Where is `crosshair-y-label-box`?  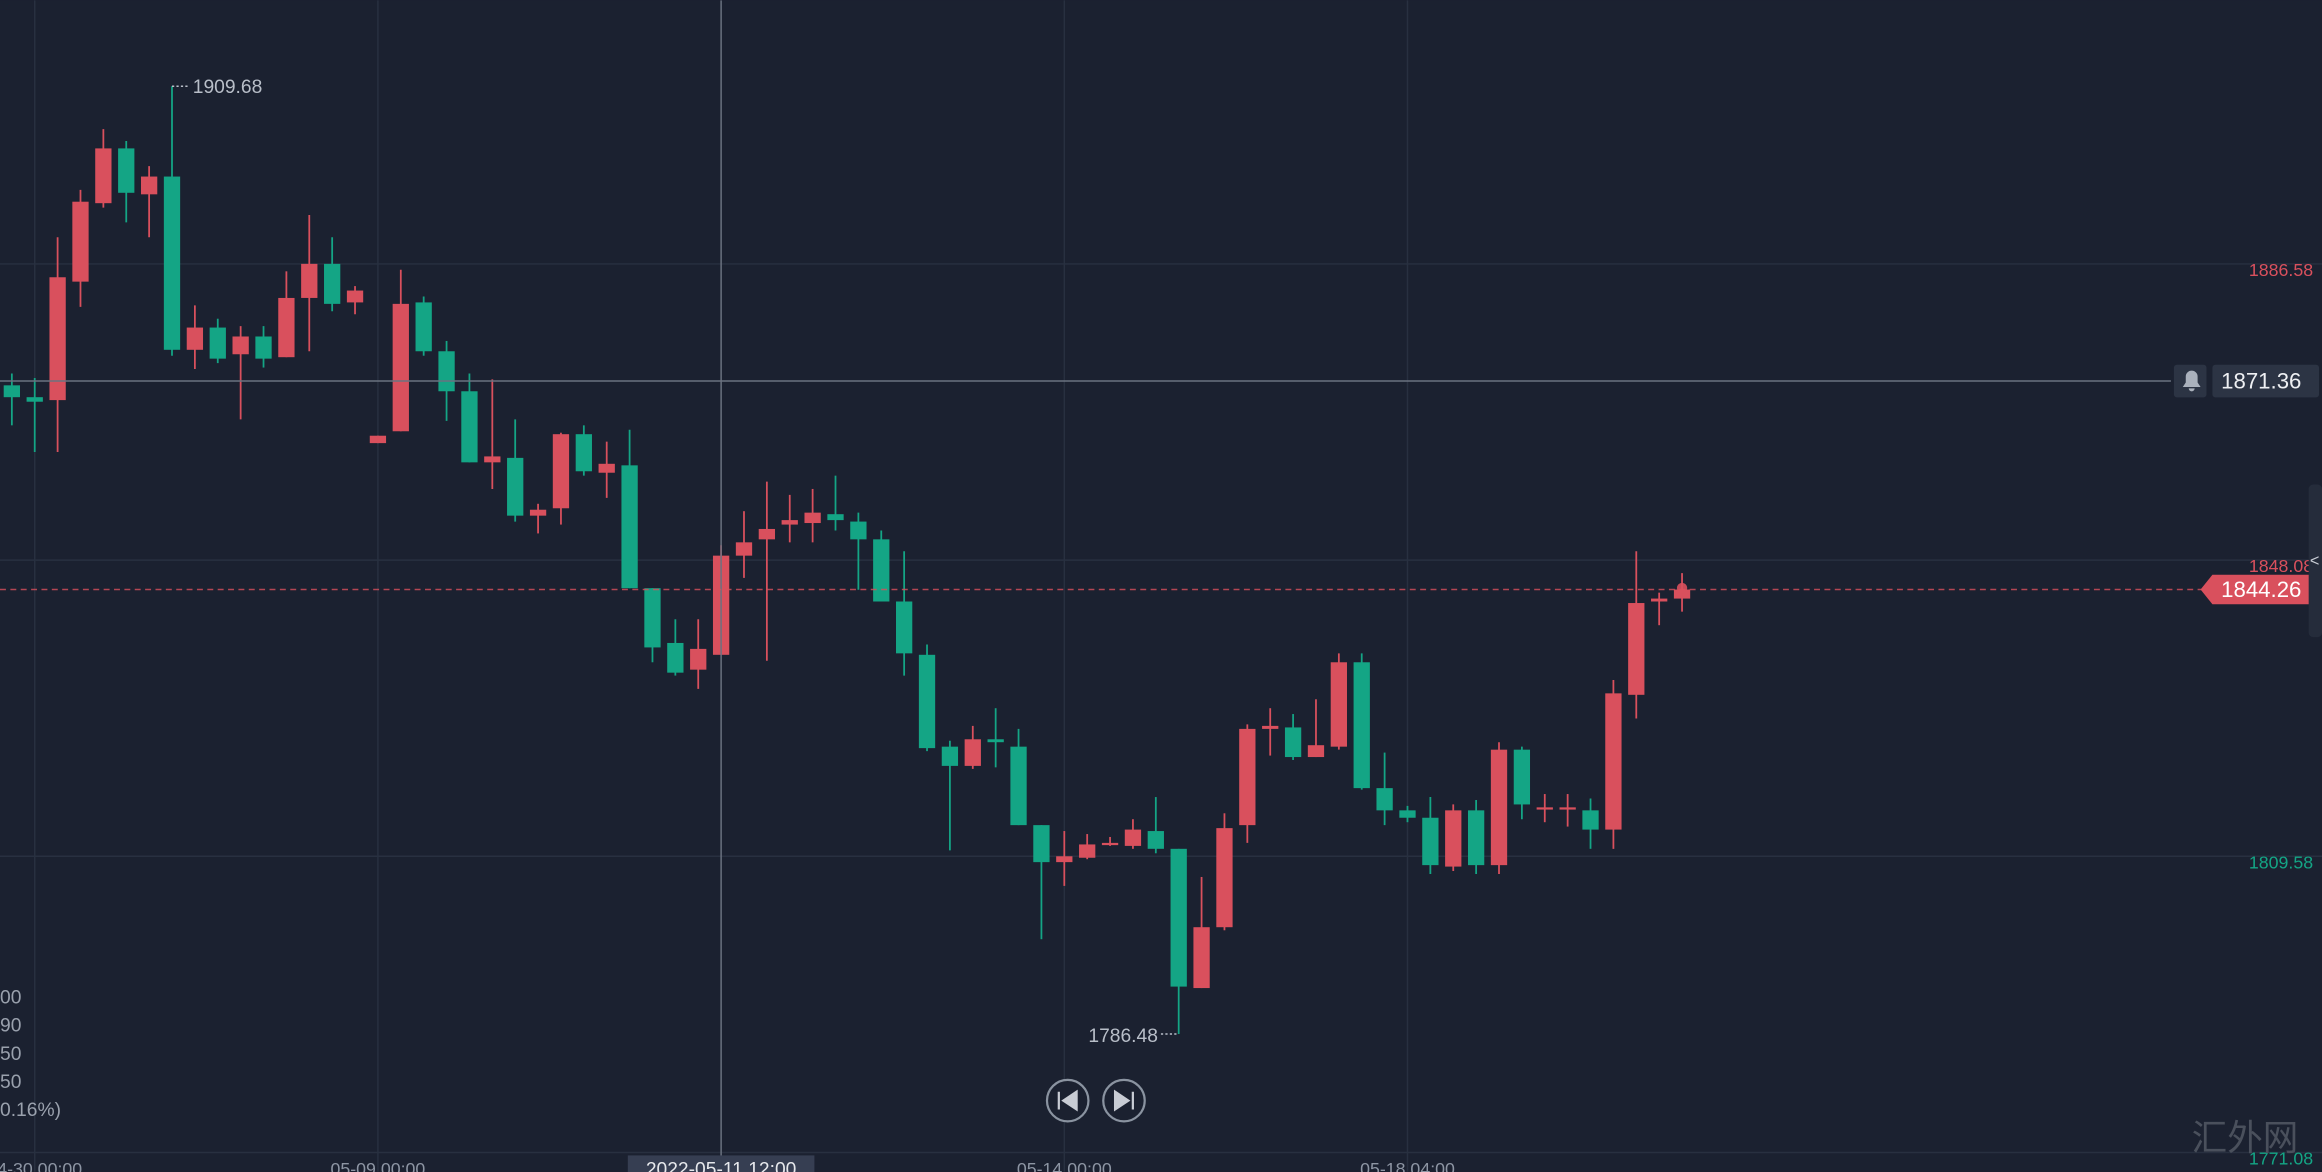 crosshair-y-label-box is located at coordinates (2266, 381).